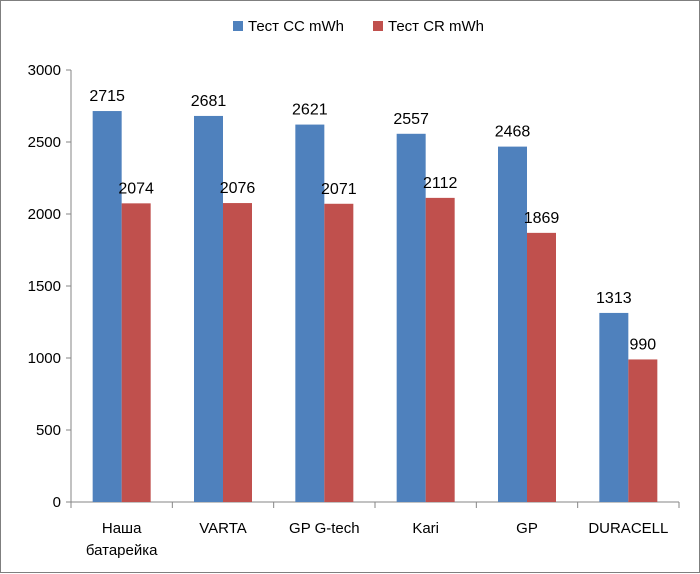 The image size is (700, 574). What do you see at coordinates (440, 183) in the screenshot?
I see `data-label: 2112` at bounding box center [440, 183].